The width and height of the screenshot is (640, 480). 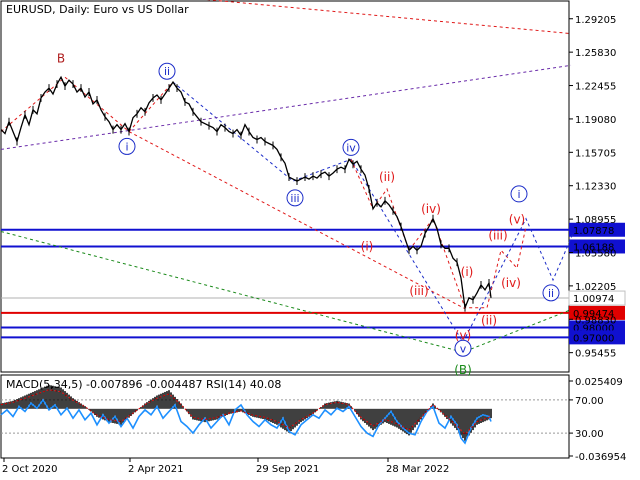 What do you see at coordinates (595, 120) in the screenshot?
I see `price-tick-label: 1.19080` at bounding box center [595, 120].